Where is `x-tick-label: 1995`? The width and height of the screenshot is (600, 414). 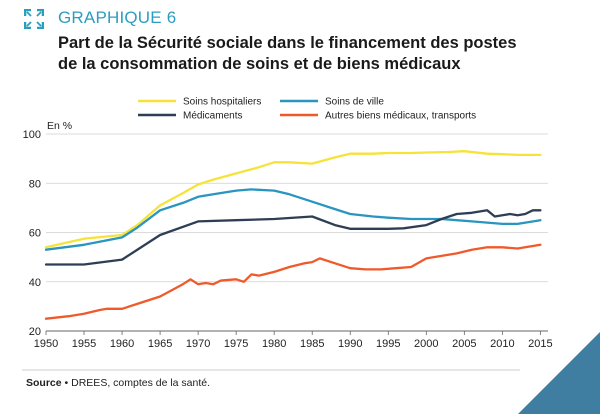
x-tick-label: 1995 is located at coordinates (388, 344).